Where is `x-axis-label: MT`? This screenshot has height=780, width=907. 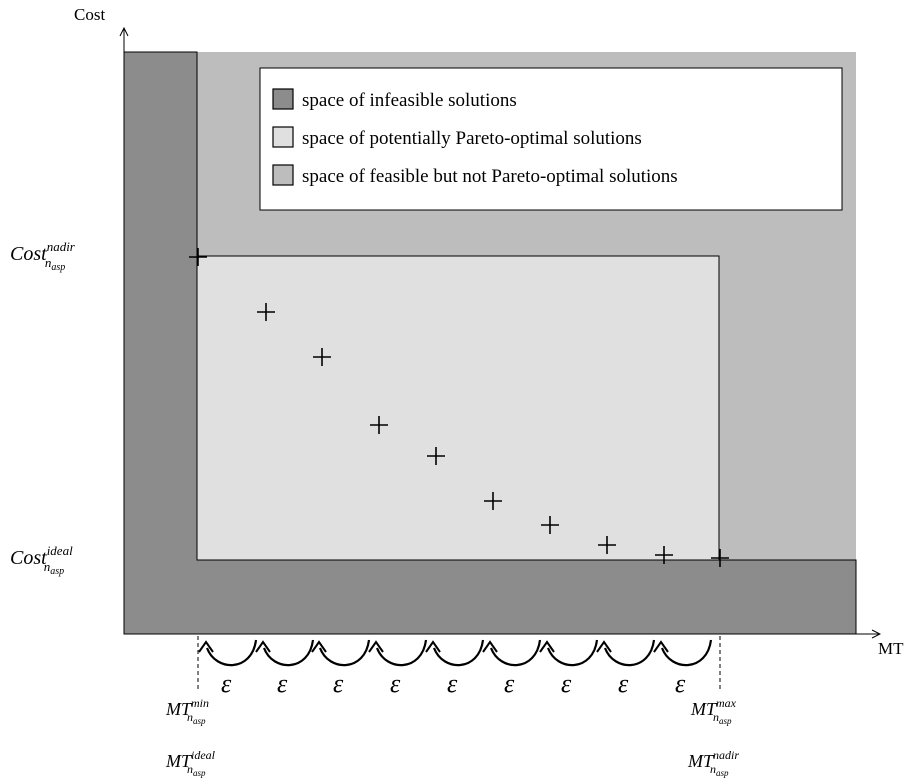 x-axis-label: MT is located at coordinates (891, 648).